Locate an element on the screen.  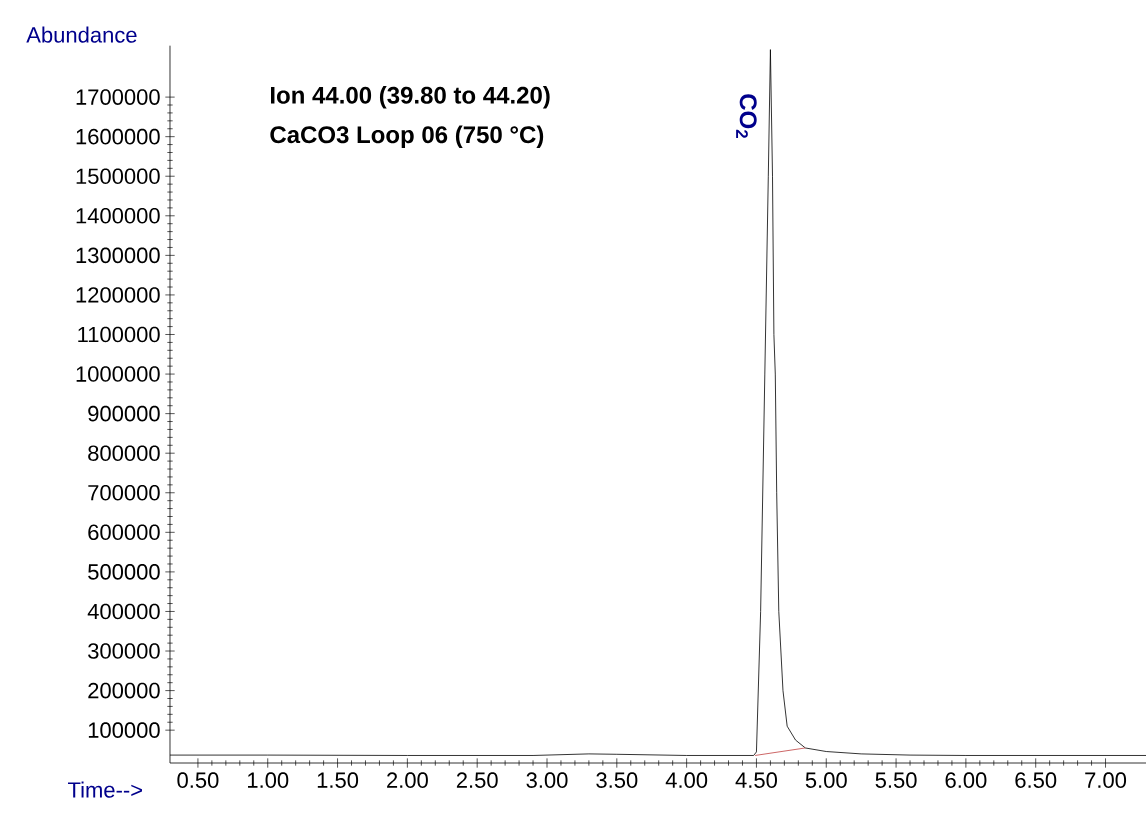
x-tick-label: 2.00 is located at coordinates (407, 780).